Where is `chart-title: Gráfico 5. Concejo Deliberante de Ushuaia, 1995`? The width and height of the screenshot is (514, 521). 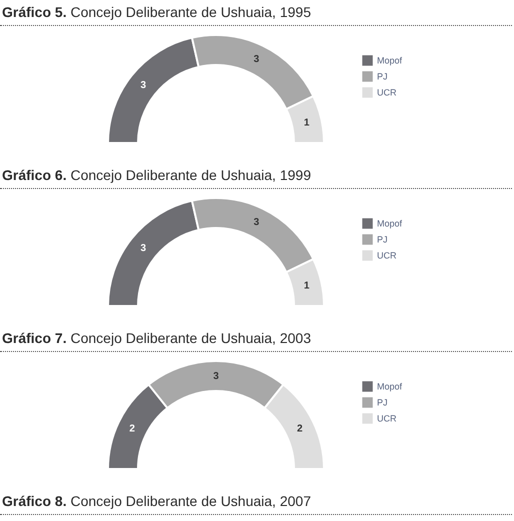 chart-title: Gráfico 5. Concejo Deliberante de Ushuaia, 1995 is located at coordinates (256, 13).